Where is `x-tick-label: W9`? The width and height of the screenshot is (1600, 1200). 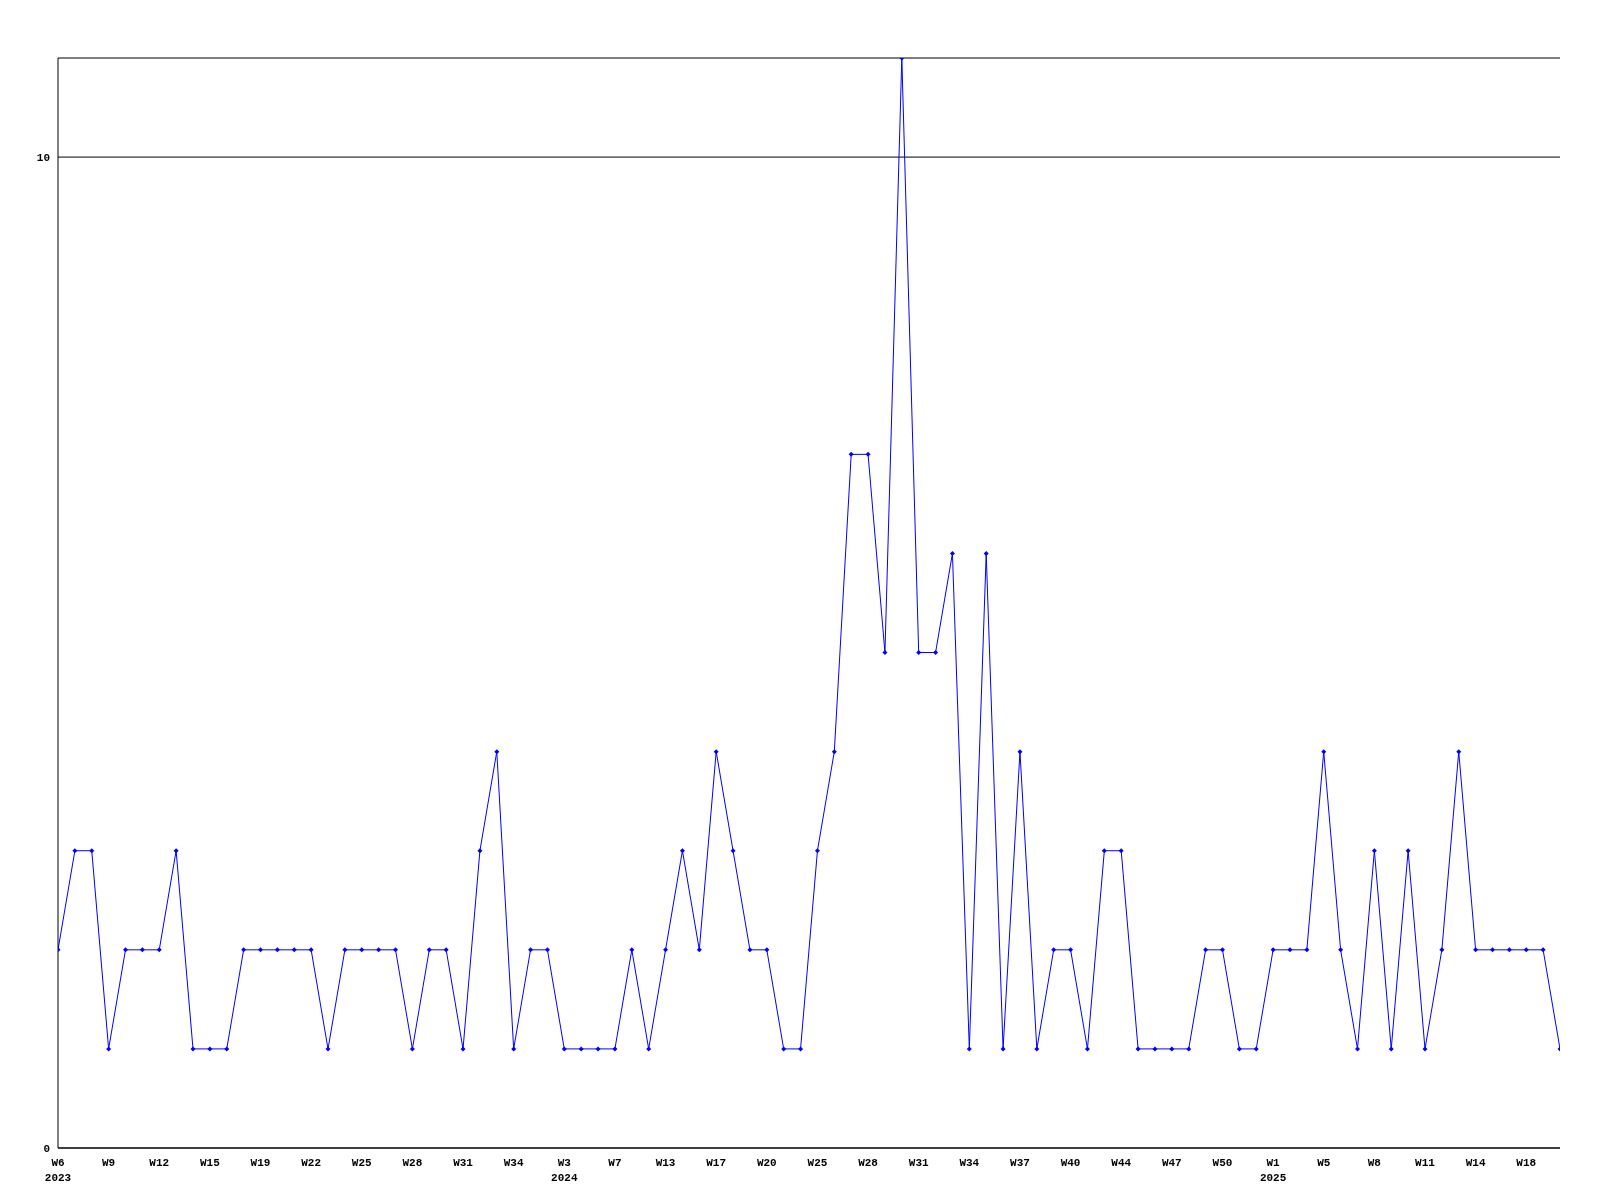
x-tick-label: W9 is located at coordinates (109, 1163).